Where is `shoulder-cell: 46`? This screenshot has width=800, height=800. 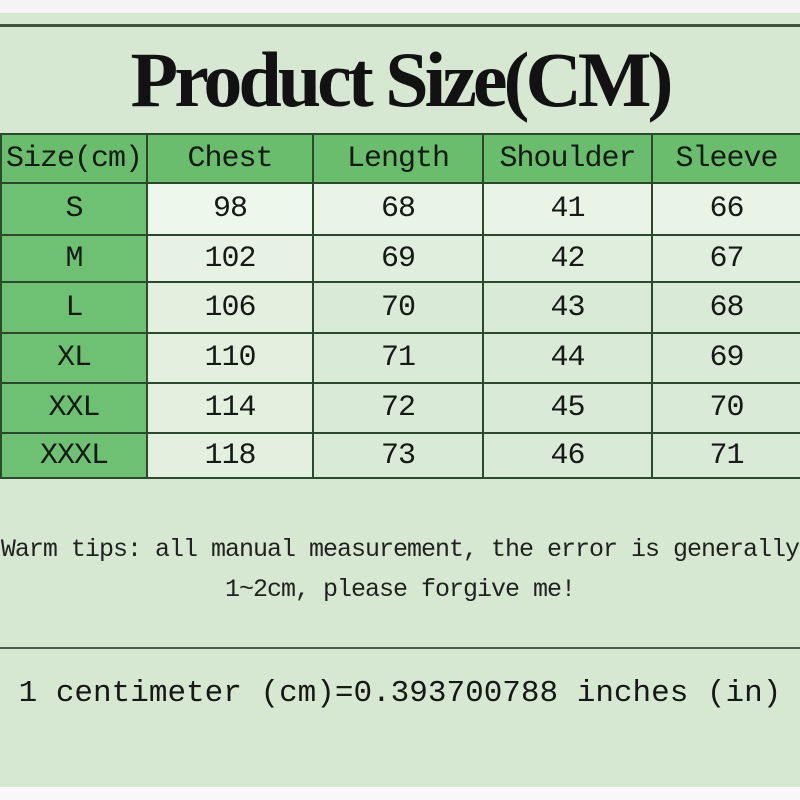 shoulder-cell: 46 is located at coordinates (567, 455).